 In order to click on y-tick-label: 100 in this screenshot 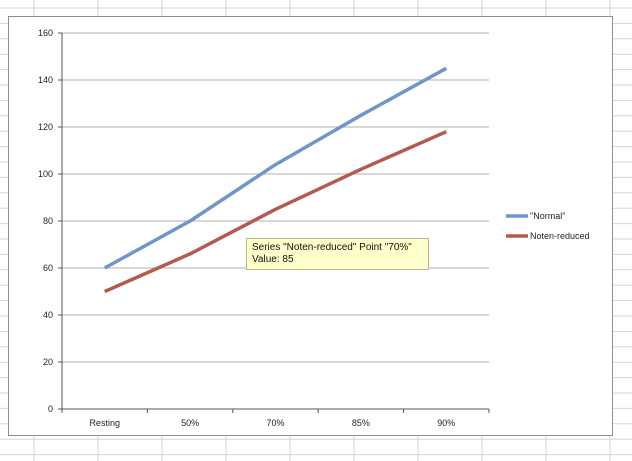, I will do `click(45, 174)`.